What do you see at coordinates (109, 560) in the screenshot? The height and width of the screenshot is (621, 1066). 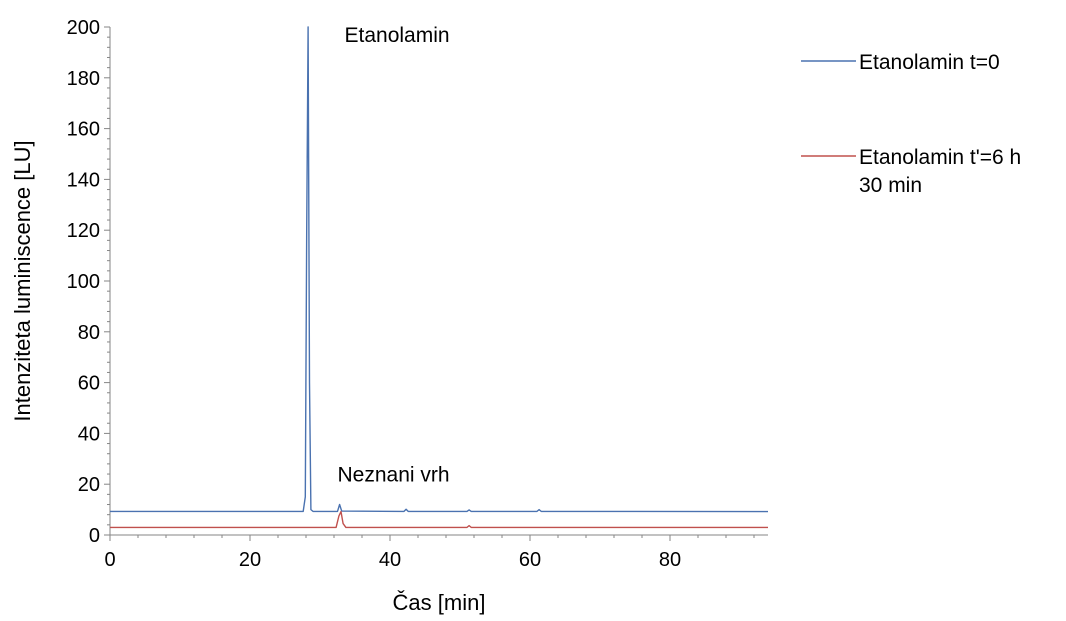 I see `x-tick-label: 0` at bounding box center [109, 560].